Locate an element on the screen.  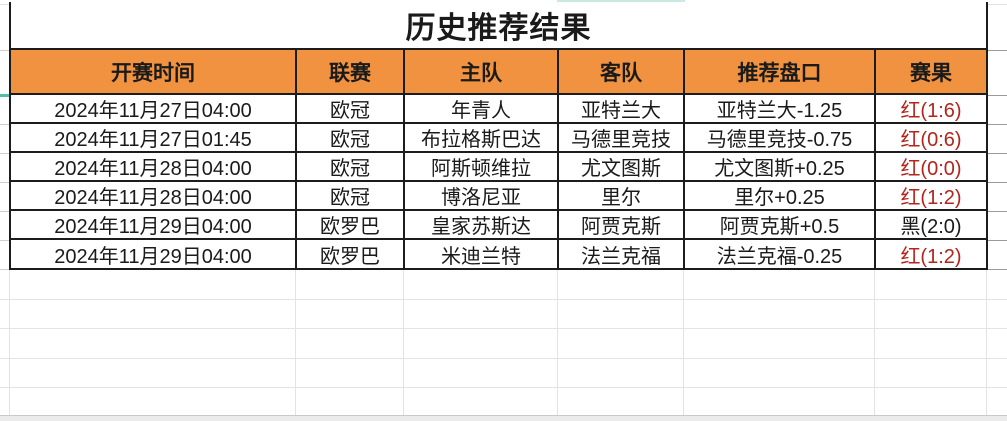
cell-result: 红(0:0) is located at coordinates (931, 169).